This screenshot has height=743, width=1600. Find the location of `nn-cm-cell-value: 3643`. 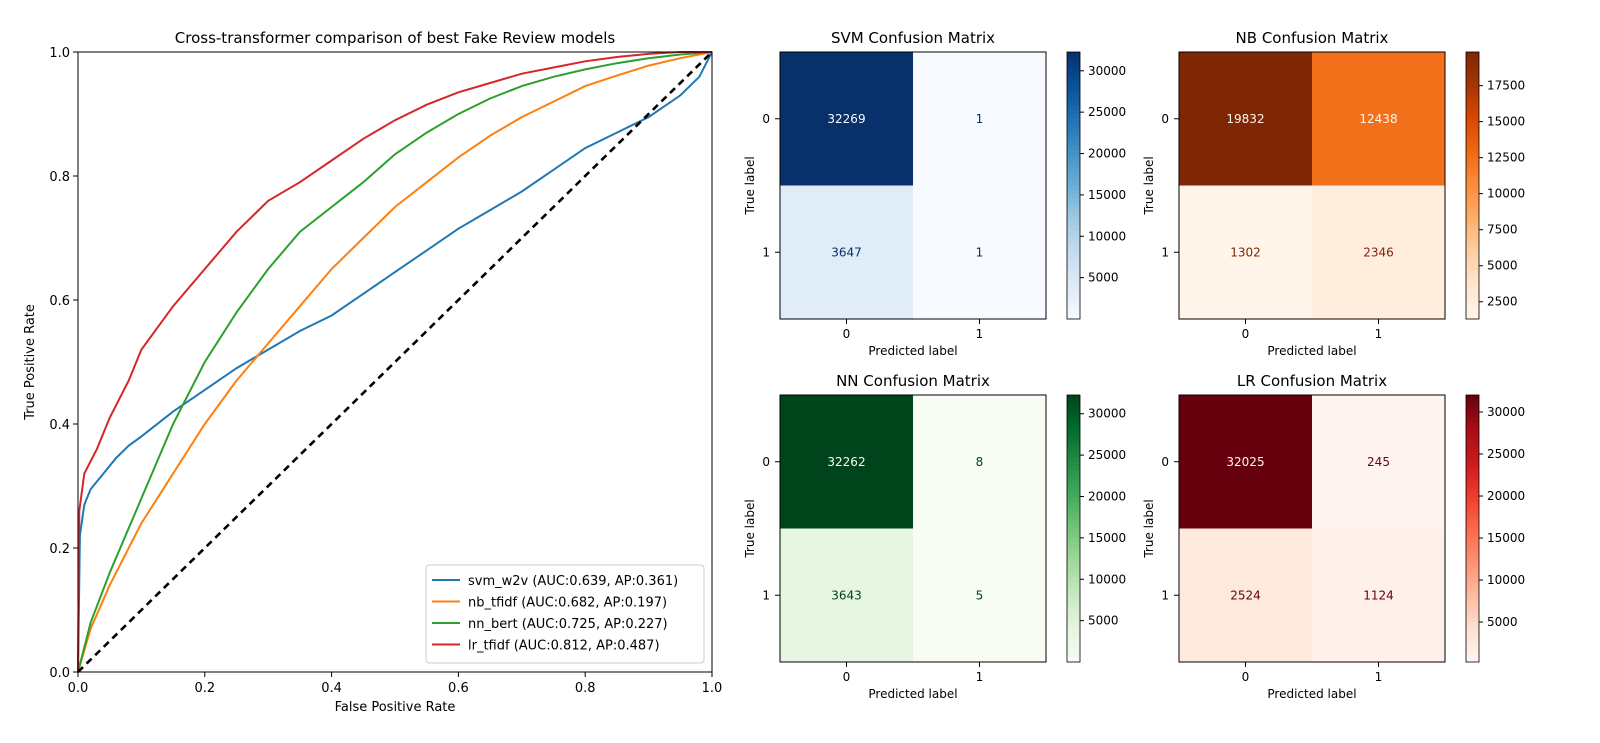

nn-cm-cell-value: 3643 is located at coordinates (846, 595).